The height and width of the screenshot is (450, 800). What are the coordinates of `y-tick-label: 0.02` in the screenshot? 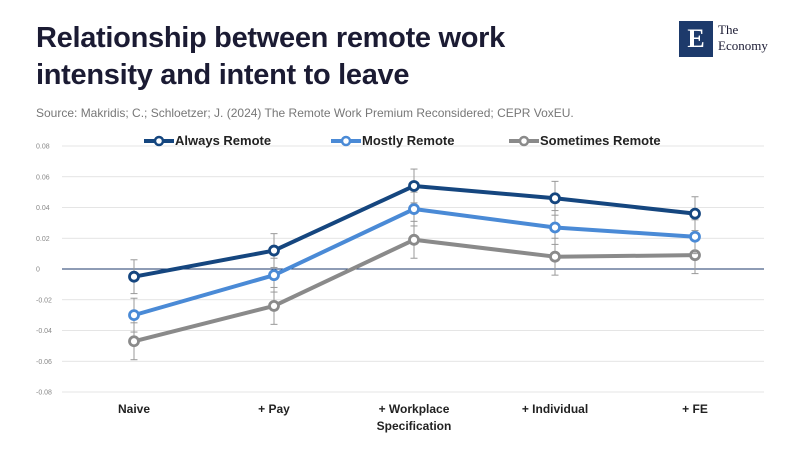 It's located at (43, 239).